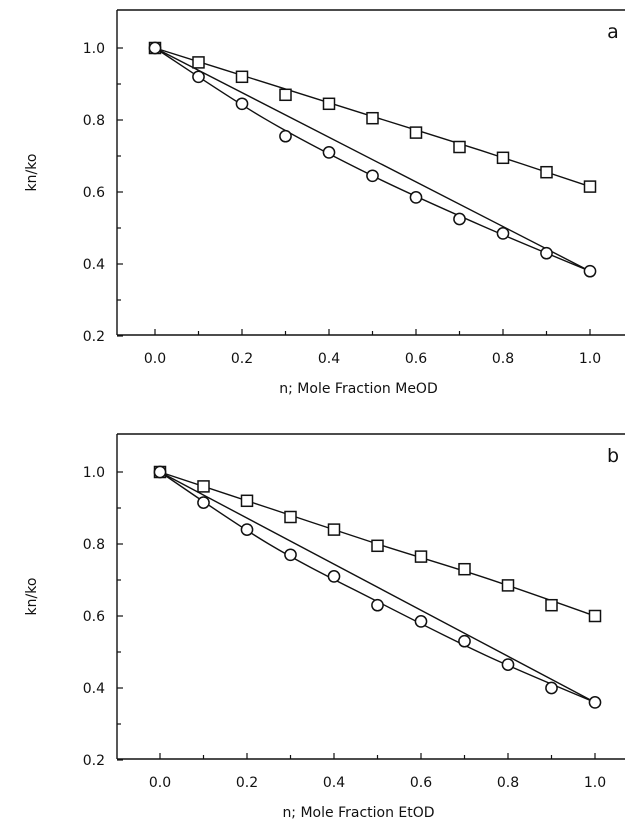  I want to click on x-axis-label: n; Mole Fraction EtOD, so click(358, 813).